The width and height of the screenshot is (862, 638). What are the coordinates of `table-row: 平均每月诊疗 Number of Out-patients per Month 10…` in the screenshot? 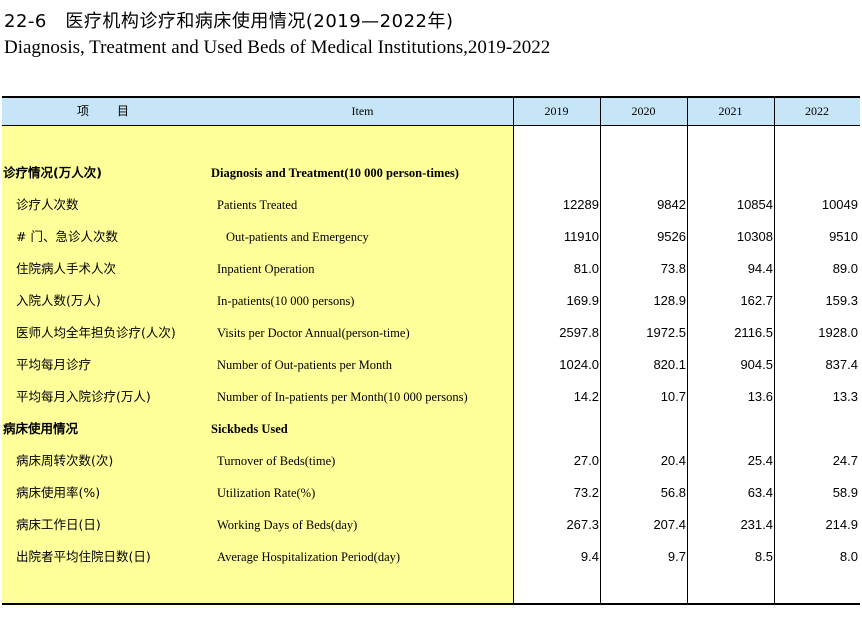 It's located at (431, 365).